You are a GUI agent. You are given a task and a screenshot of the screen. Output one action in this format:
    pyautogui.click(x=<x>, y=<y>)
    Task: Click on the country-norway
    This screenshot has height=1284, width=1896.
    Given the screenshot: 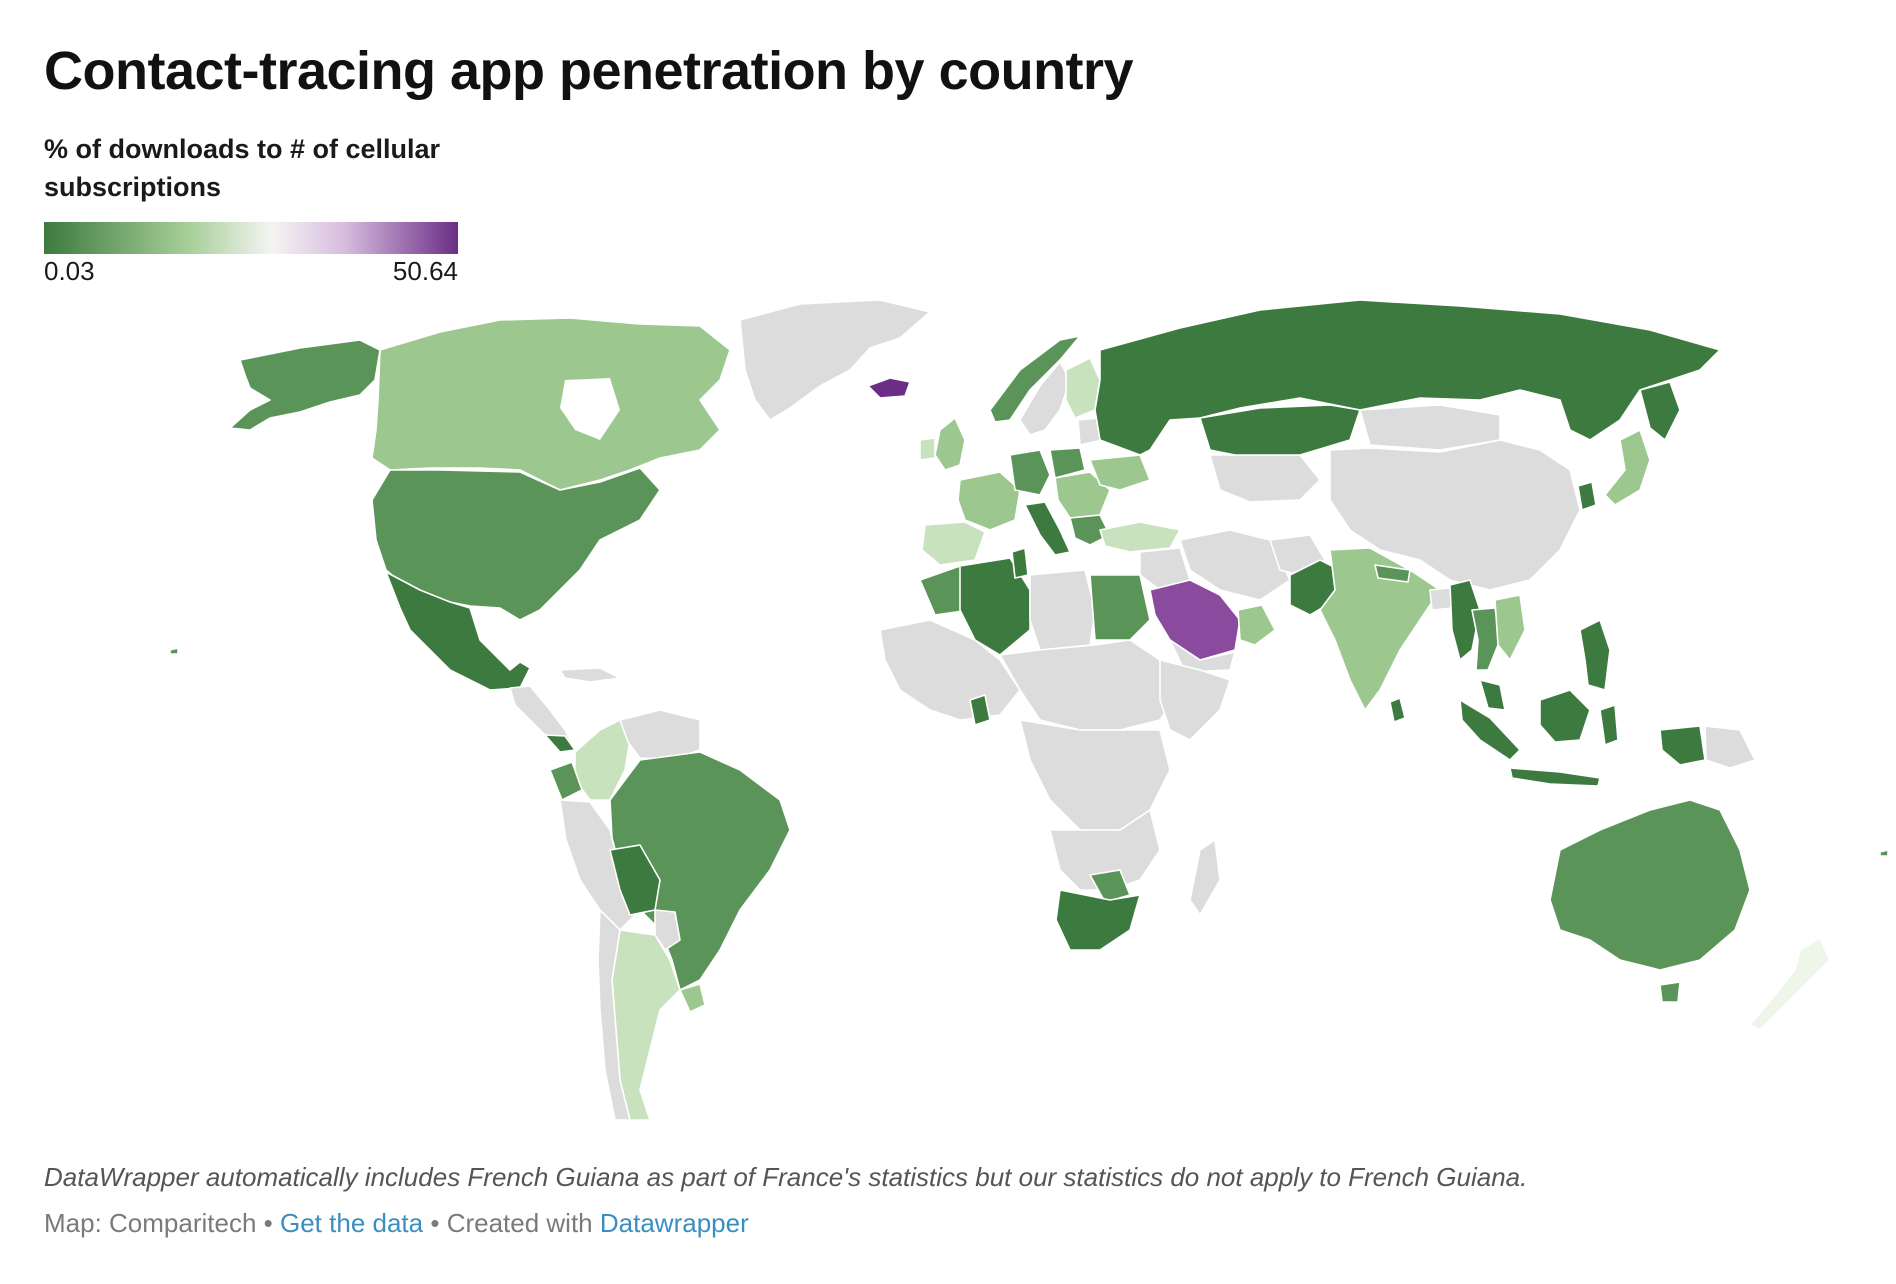 What is the action you would take?
    pyautogui.click(x=1035, y=379)
    